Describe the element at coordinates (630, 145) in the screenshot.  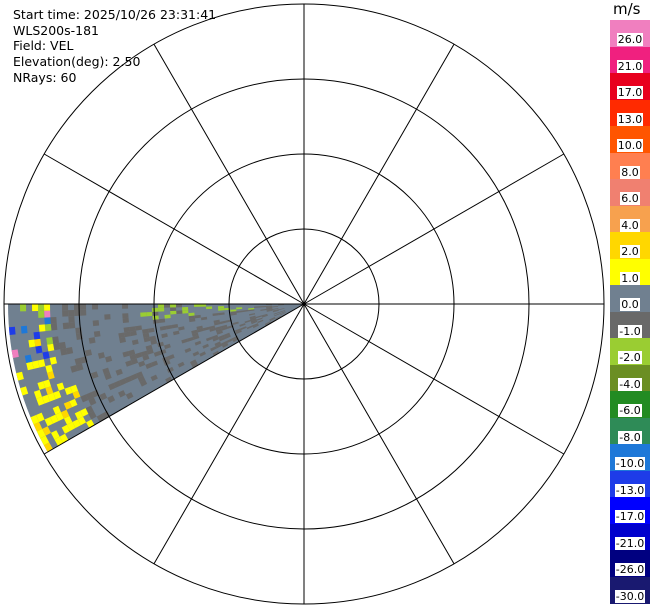
I see `colorbar-label: 10.0` at that location.